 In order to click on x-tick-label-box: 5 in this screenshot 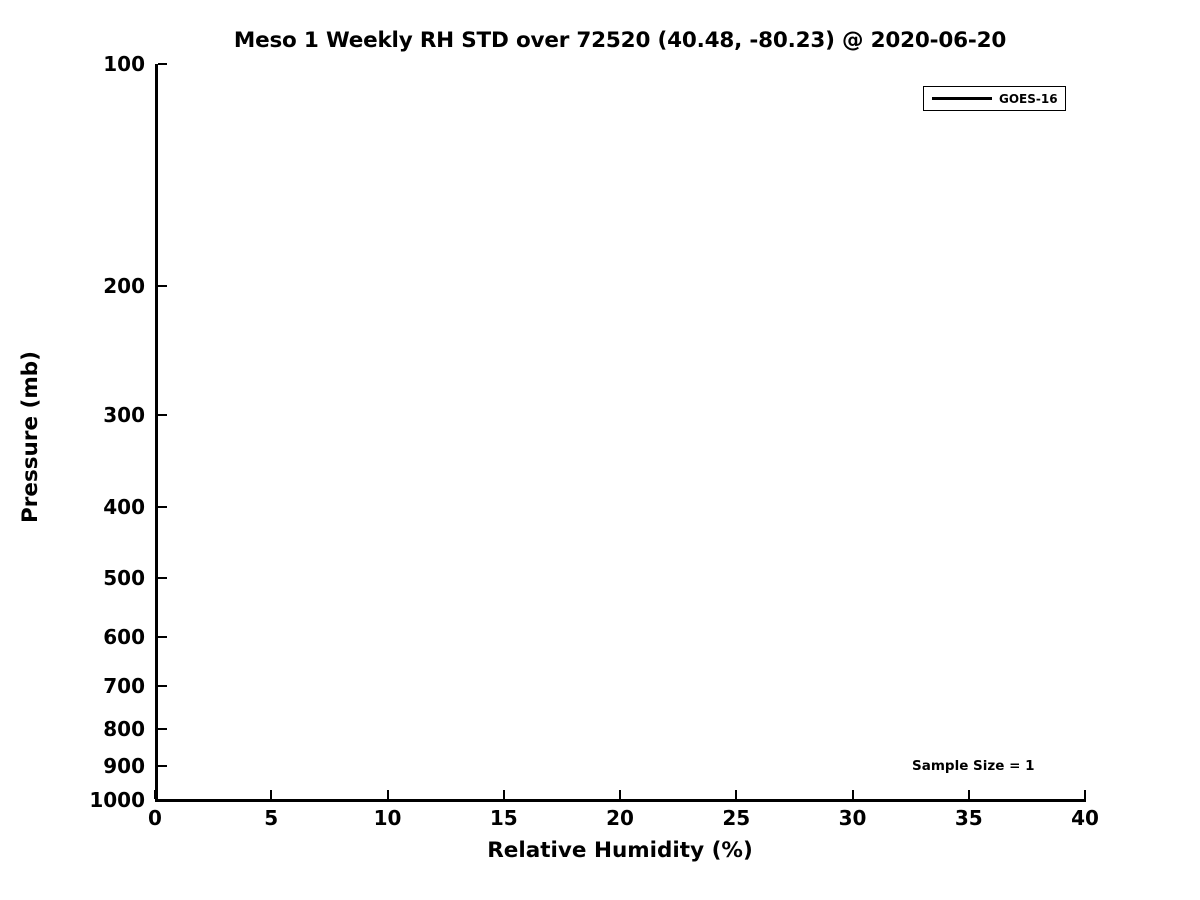, I will do `click(271, 818)`.